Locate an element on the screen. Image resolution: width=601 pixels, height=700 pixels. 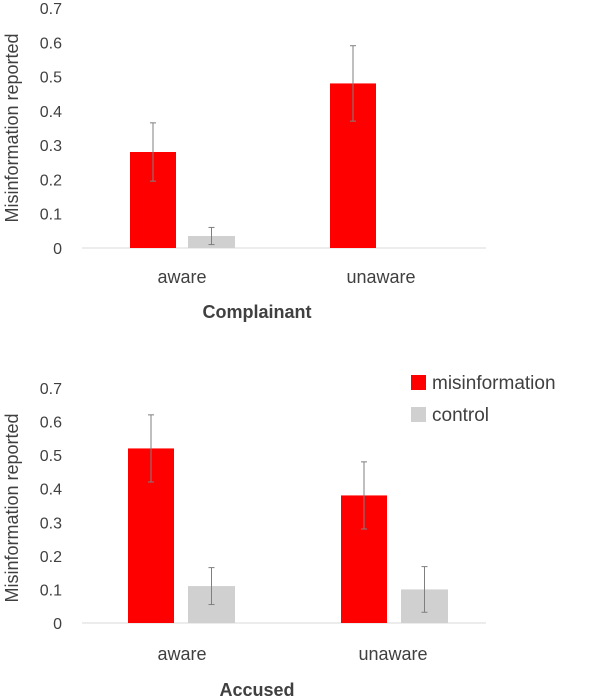
legend-swatch-misinformation is located at coordinates (418, 382).